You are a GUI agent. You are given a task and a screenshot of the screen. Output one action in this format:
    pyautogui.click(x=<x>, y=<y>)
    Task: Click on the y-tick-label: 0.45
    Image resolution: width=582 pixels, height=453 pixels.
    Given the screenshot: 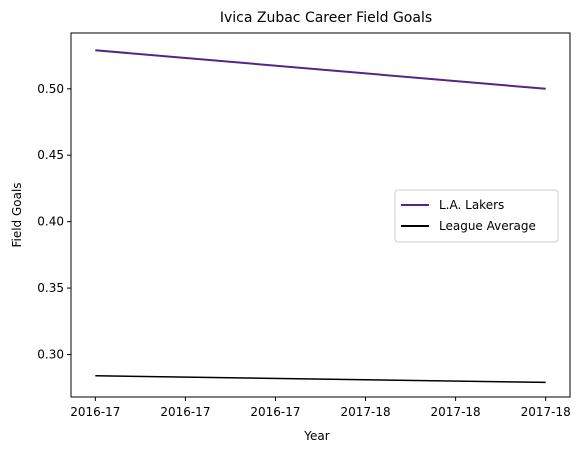 What is the action you would take?
    pyautogui.click(x=50, y=155)
    